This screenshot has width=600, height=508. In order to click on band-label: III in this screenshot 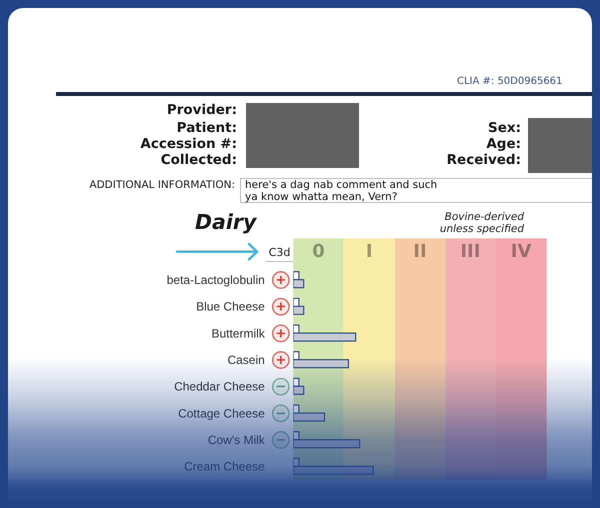, I will do `click(470, 251)`.